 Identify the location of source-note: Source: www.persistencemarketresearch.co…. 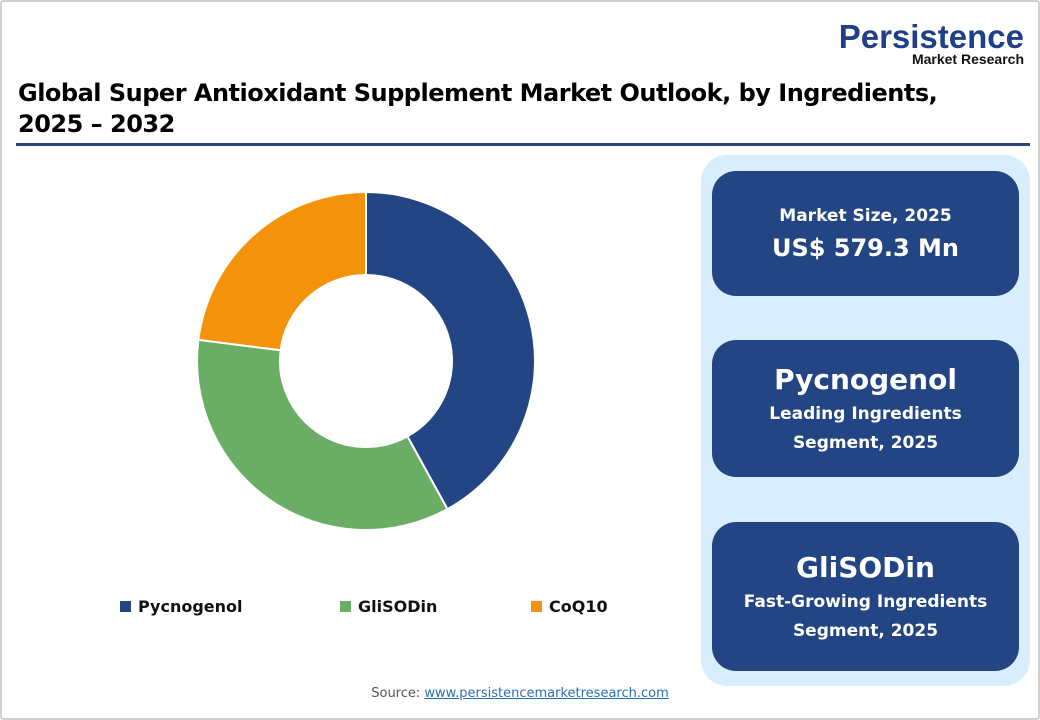
(520, 693).